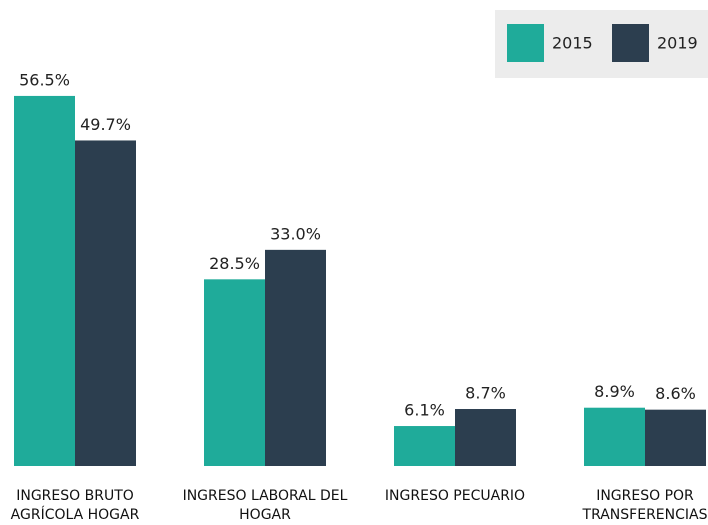  I want to click on value-label: 56.5%, so click(44, 79).